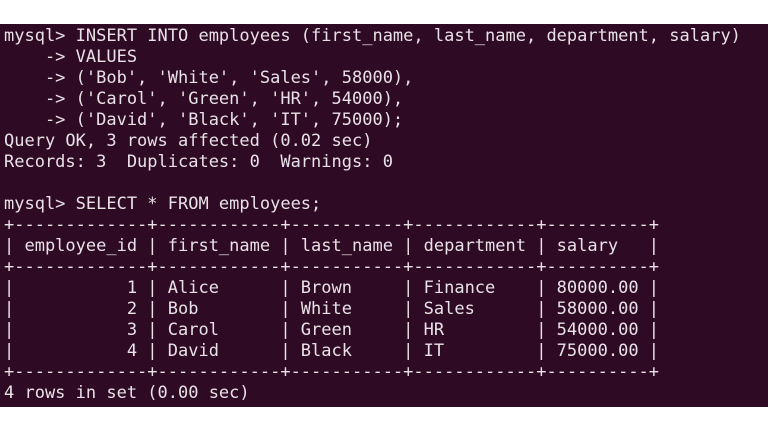  What do you see at coordinates (71, 57) in the screenshot?
I see `output-line: -> VALUES` at bounding box center [71, 57].